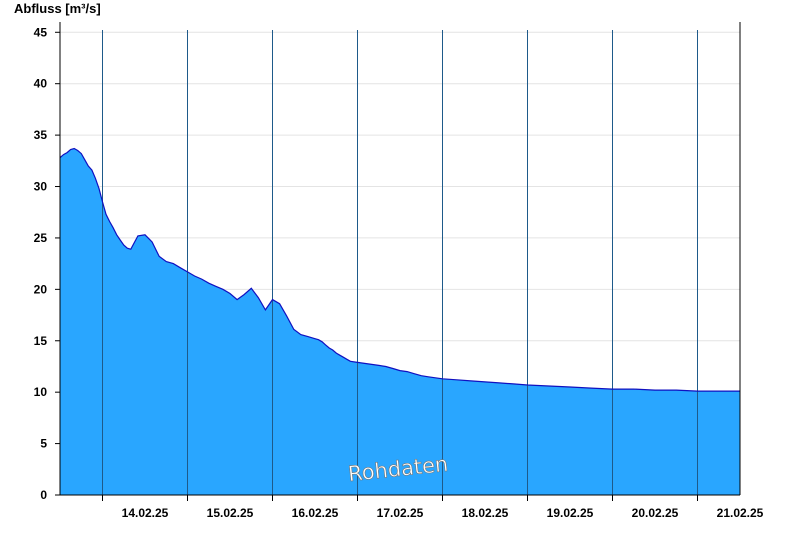 The image size is (800, 550). Describe the element at coordinates (43, 495) in the screenshot. I see `y-tick-label: 0` at that location.